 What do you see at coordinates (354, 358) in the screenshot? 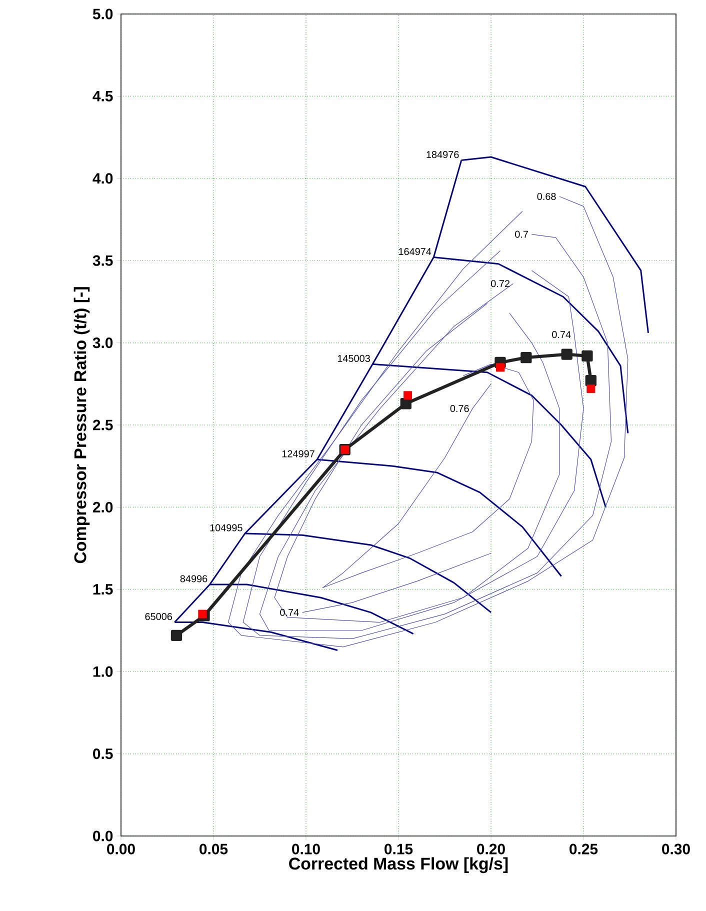
I see `series-label: 145003` at bounding box center [354, 358].